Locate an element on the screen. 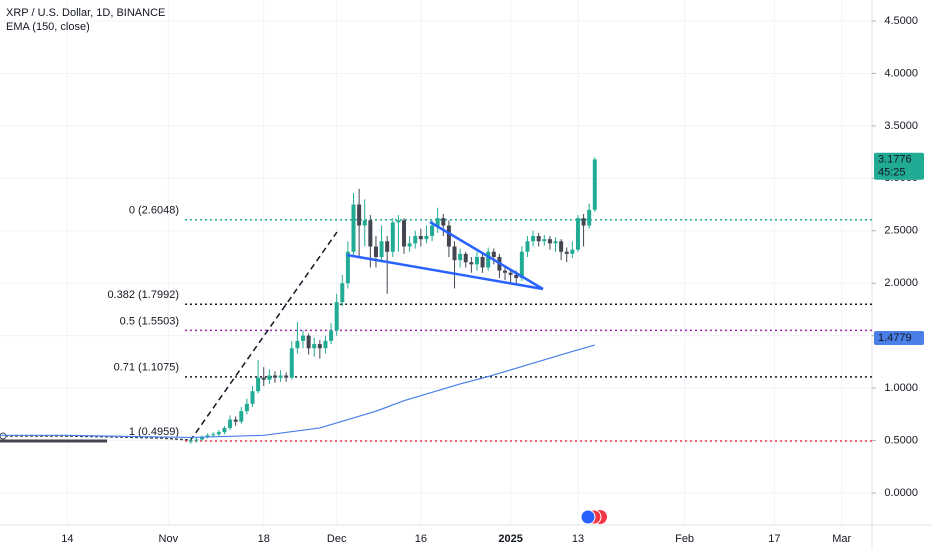  x-tick-label: Nov is located at coordinates (169, 539).